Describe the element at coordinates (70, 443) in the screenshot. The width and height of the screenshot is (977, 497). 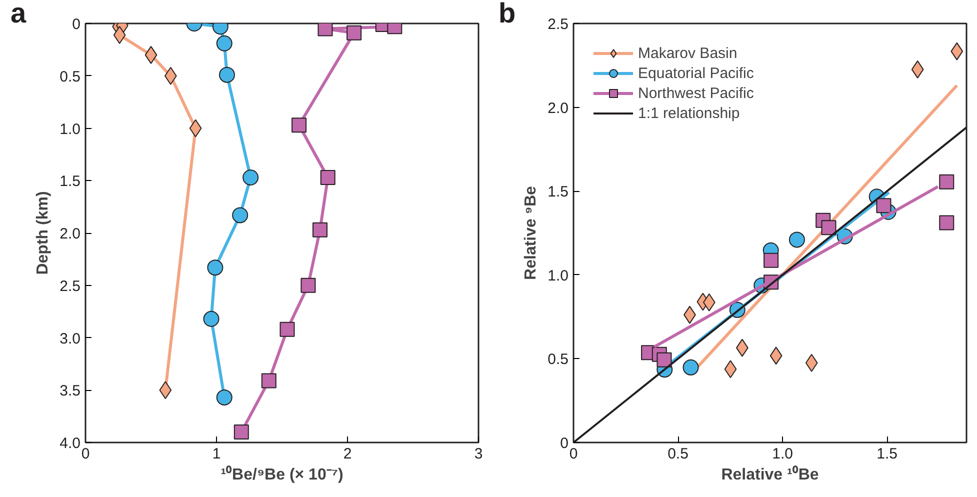
I see `y-tick-label: 4.0` at that location.